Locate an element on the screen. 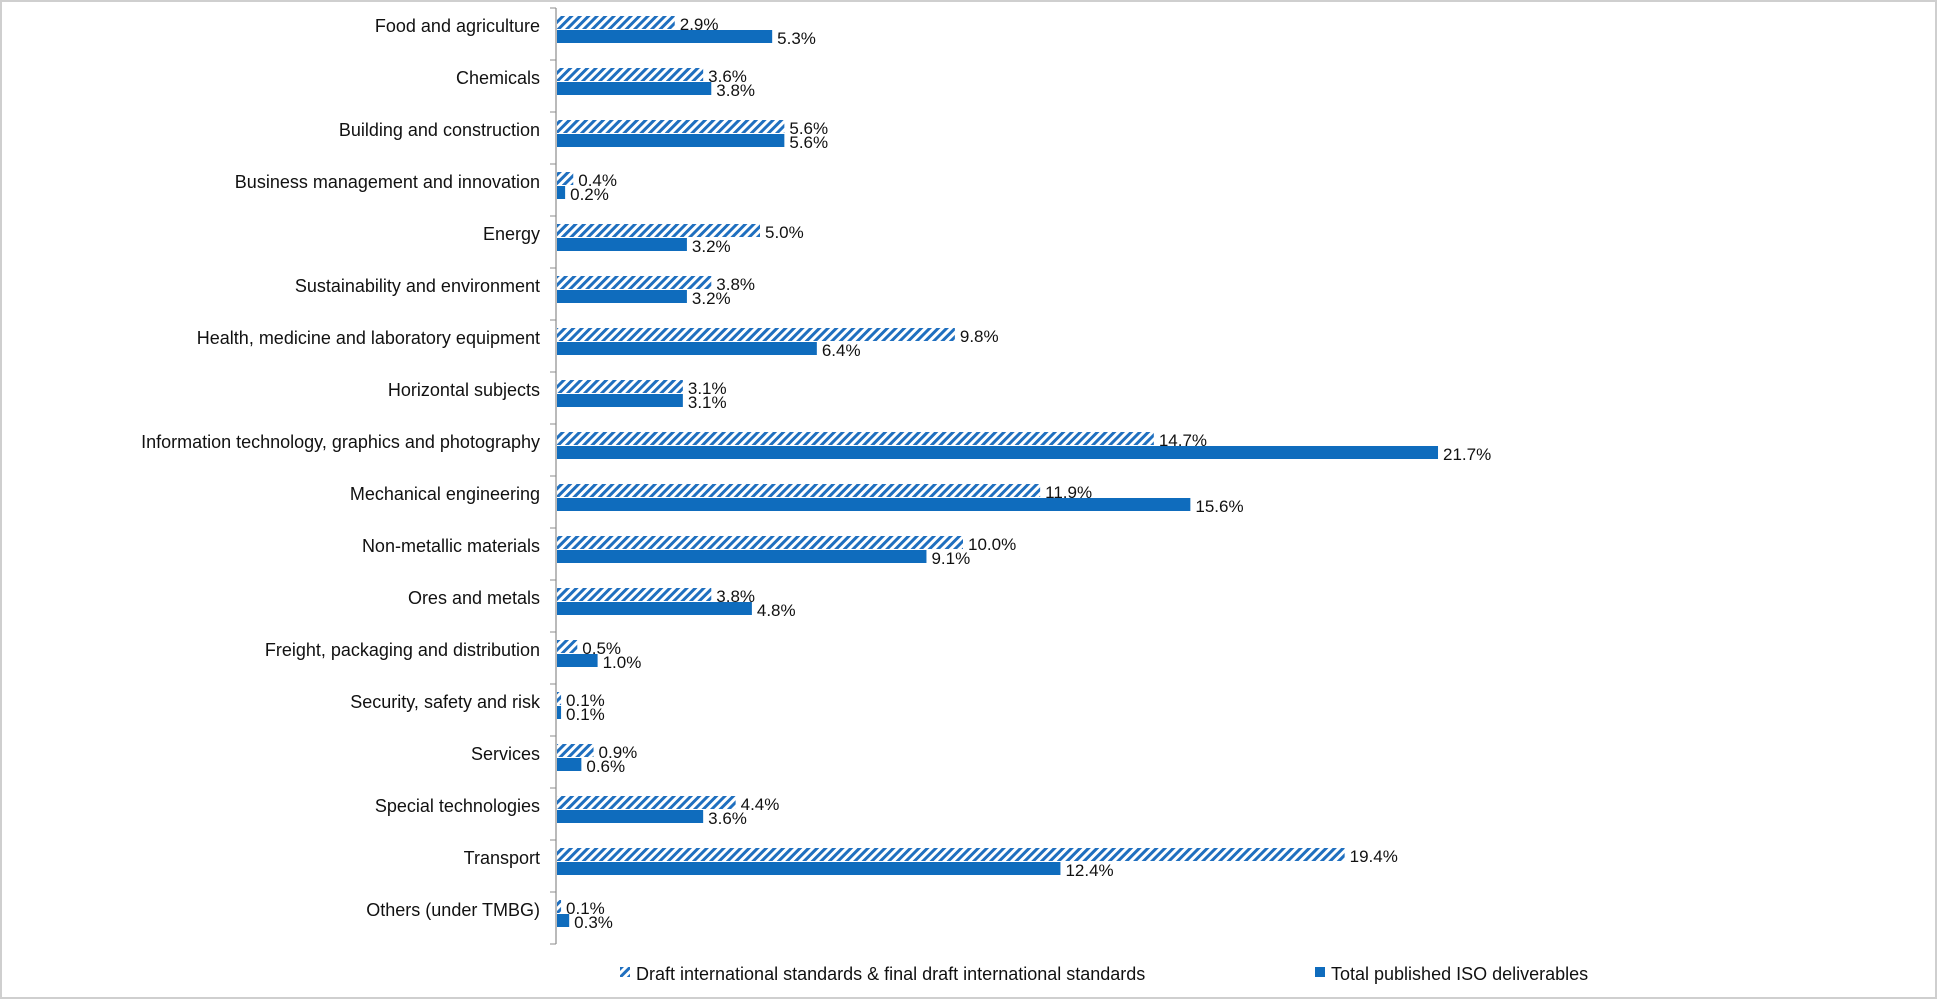 This screenshot has width=1937, height=999. category-label: Sustainability and environment is located at coordinates (417, 286).